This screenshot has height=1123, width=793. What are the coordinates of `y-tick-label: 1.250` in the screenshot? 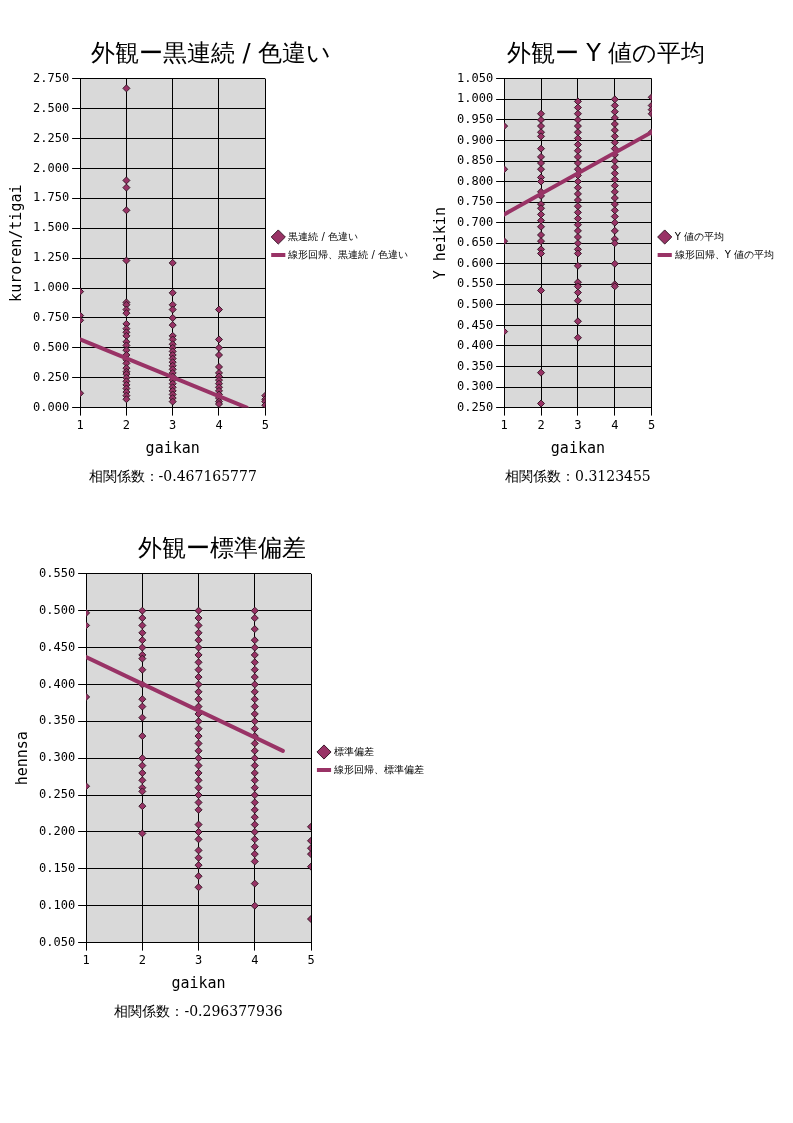 It's located at (51, 257).